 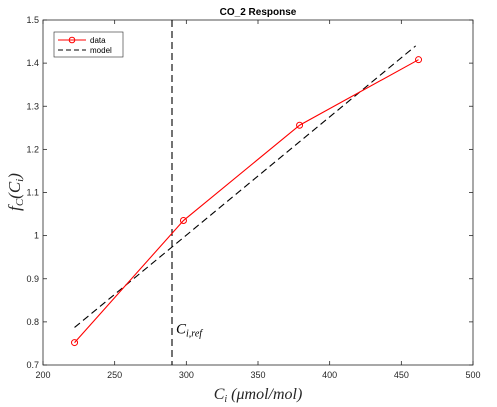 What do you see at coordinates (114, 375) in the screenshot?
I see `x-tick-label: 250` at bounding box center [114, 375].